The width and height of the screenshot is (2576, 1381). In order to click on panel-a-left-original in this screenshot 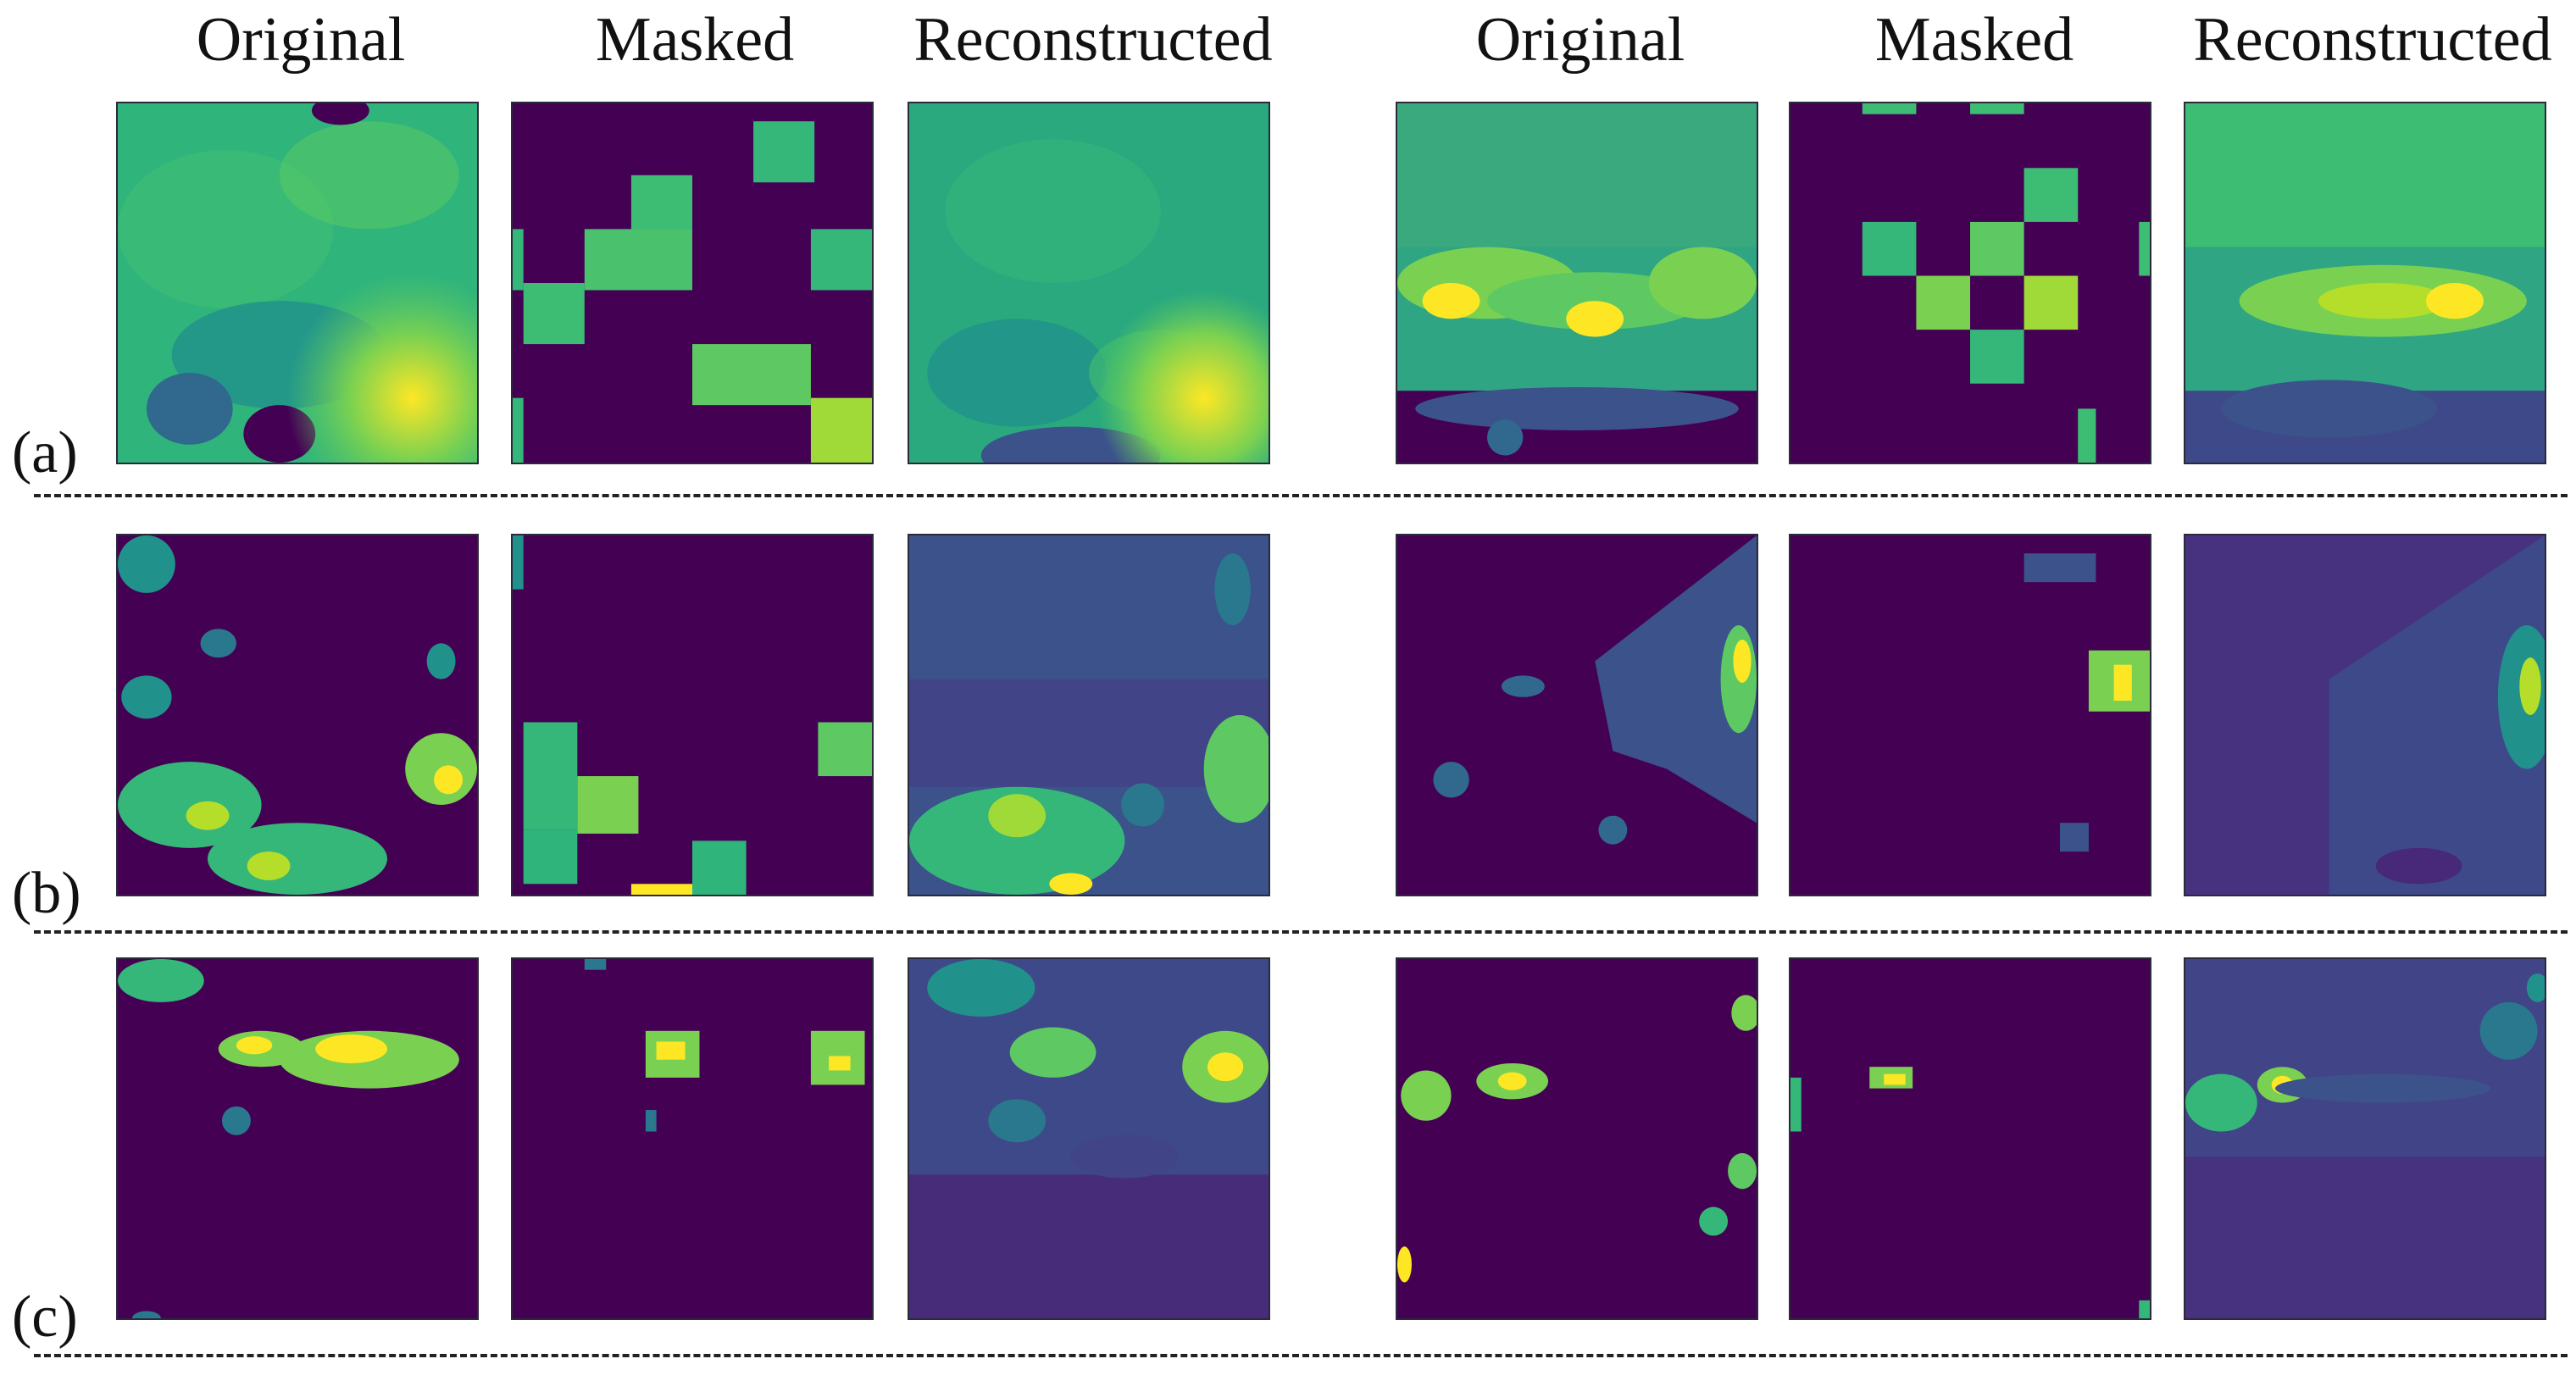, I will do `click(297, 283)`.